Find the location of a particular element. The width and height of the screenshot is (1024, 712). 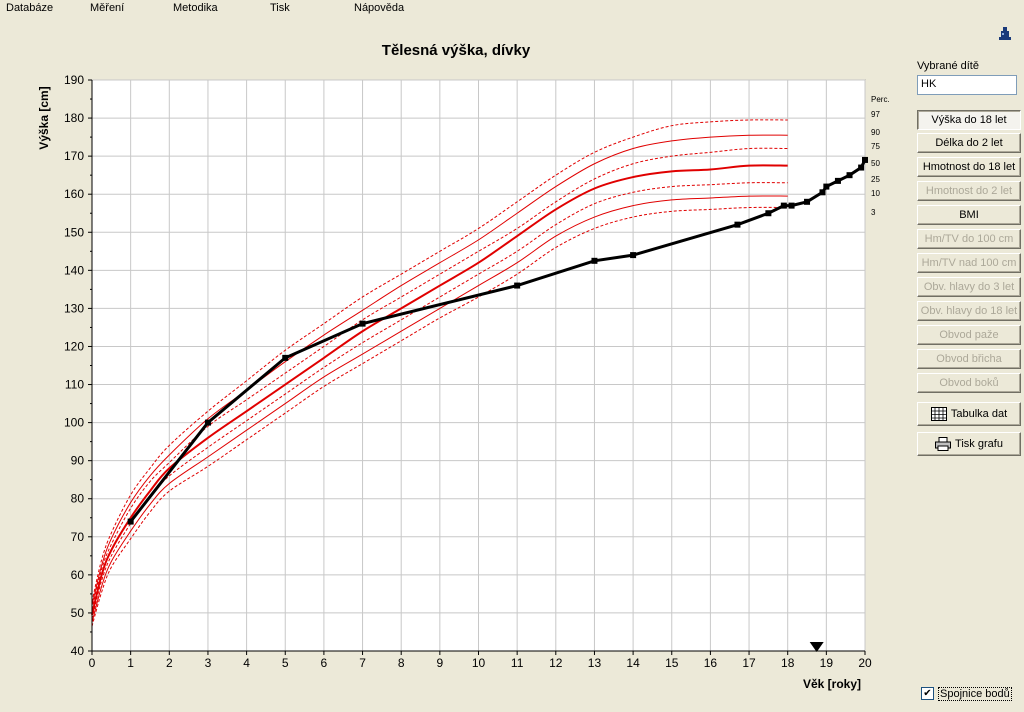

percentile-label: 97 is located at coordinates (875, 114).